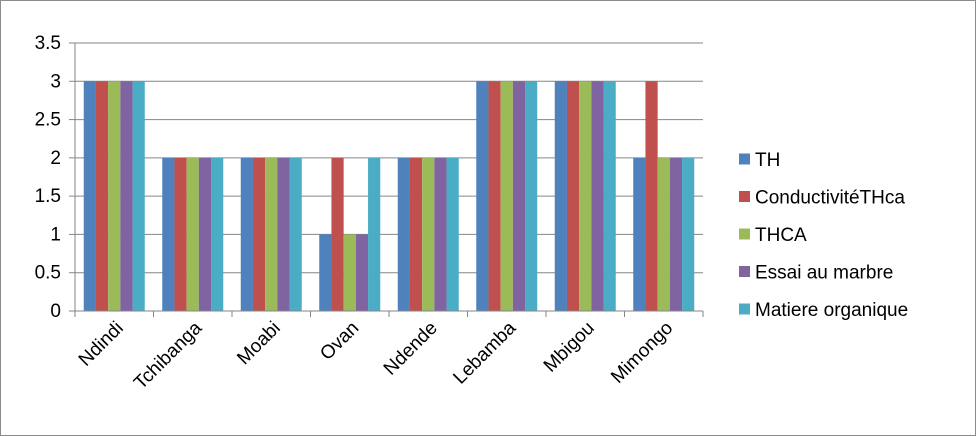 The image size is (976, 436). Describe the element at coordinates (767, 160) in the screenshot. I see `legend-label: TH` at that location.